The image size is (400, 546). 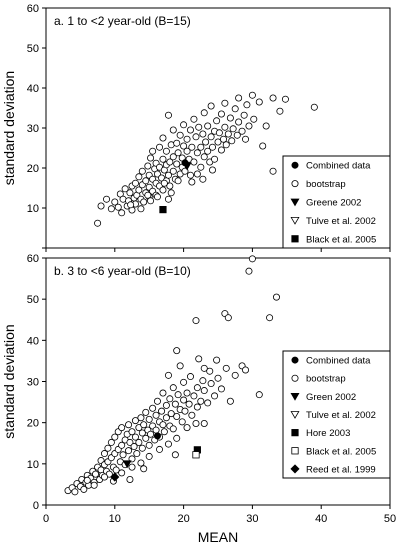 I want to click on panel-b-y-tick-label: 10, so click(x=33, y=465).